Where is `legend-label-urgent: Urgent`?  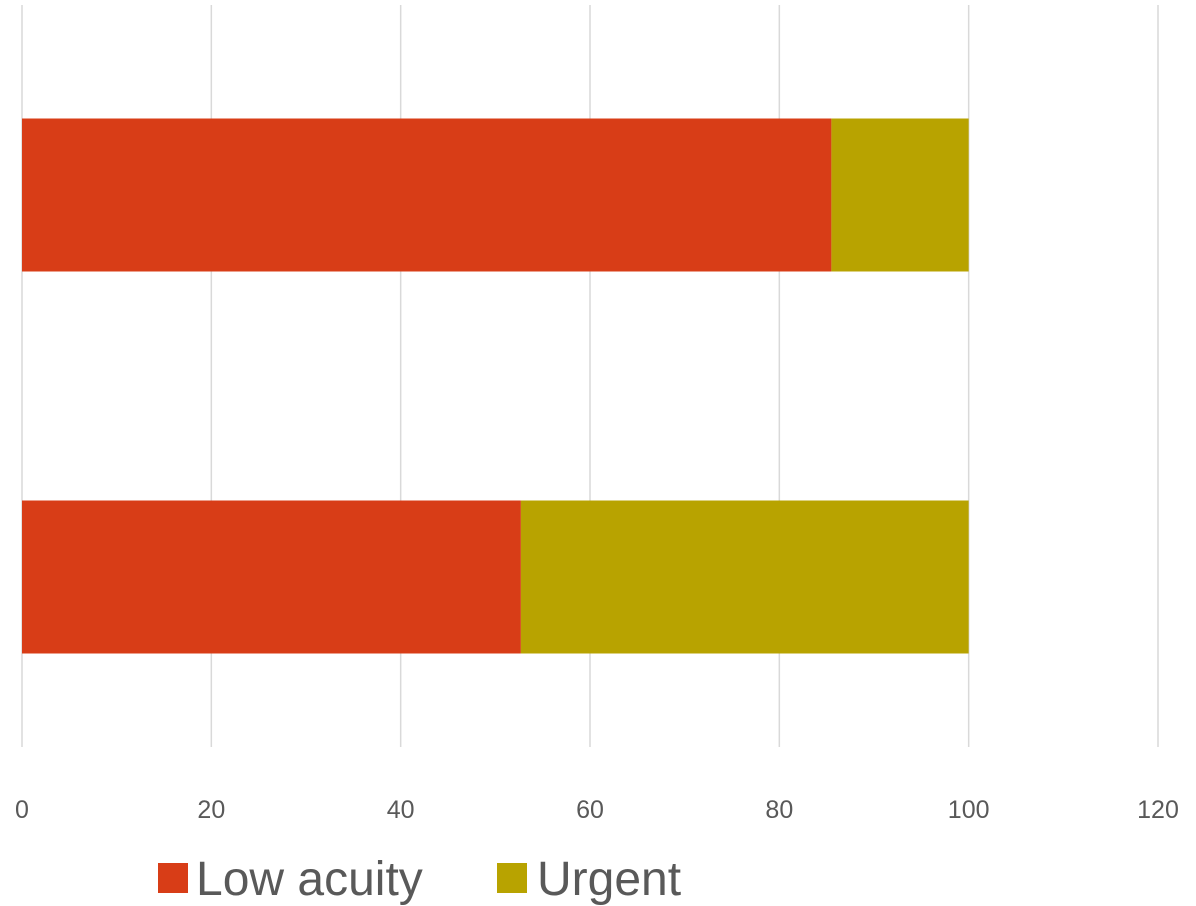 legend-label-urgent: Urgent is located at coordinates (609, 879).